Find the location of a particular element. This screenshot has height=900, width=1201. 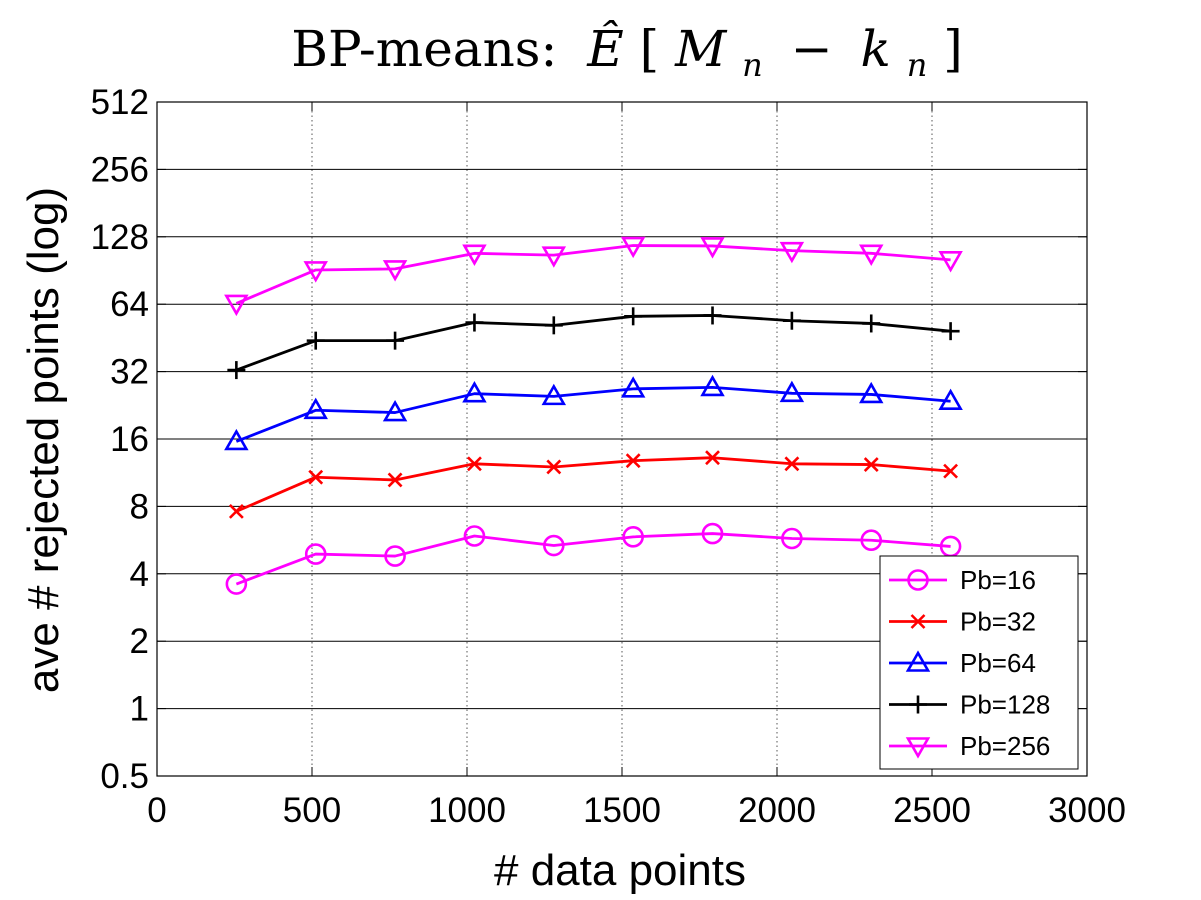

y-tick-label: 128 is located at coordinates (120, 237).